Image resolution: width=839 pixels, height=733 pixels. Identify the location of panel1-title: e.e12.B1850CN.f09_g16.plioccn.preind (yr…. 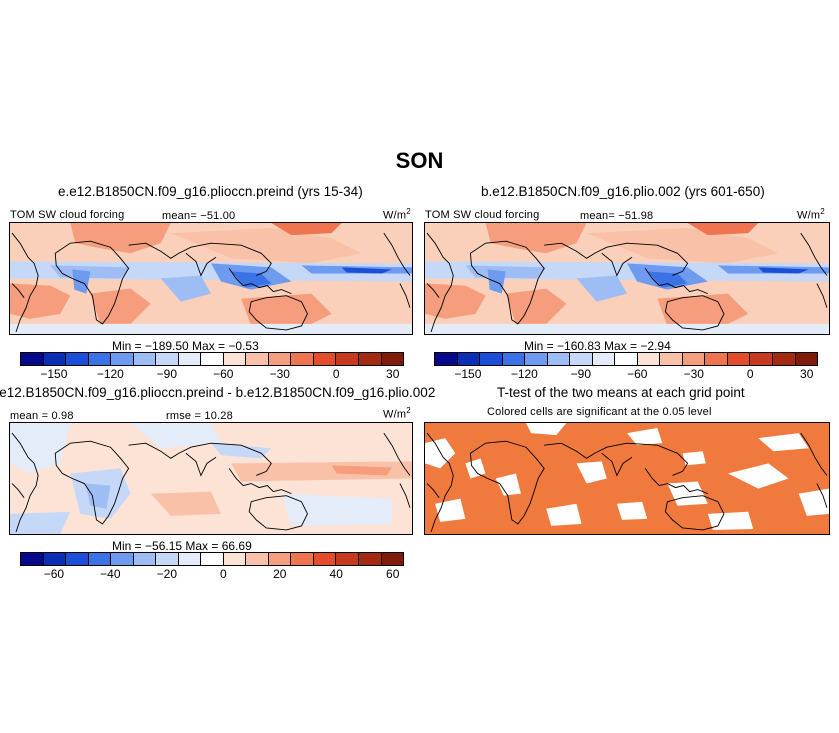
(210, 191).